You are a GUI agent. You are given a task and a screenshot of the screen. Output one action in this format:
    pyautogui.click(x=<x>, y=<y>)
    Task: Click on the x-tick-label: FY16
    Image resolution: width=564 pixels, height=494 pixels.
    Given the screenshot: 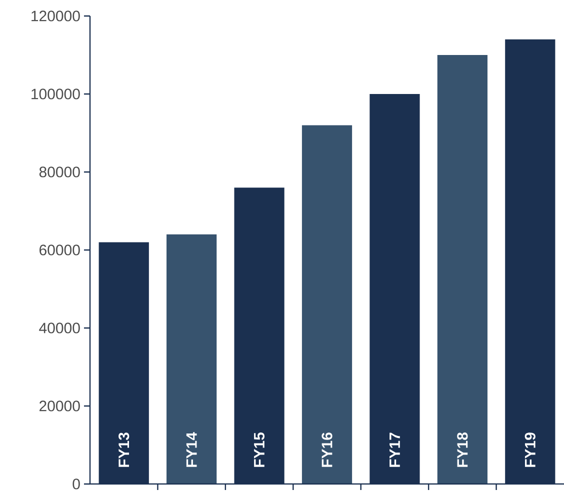 What is the action you would take?
    pyautogui.click(x=327, y=449)
    